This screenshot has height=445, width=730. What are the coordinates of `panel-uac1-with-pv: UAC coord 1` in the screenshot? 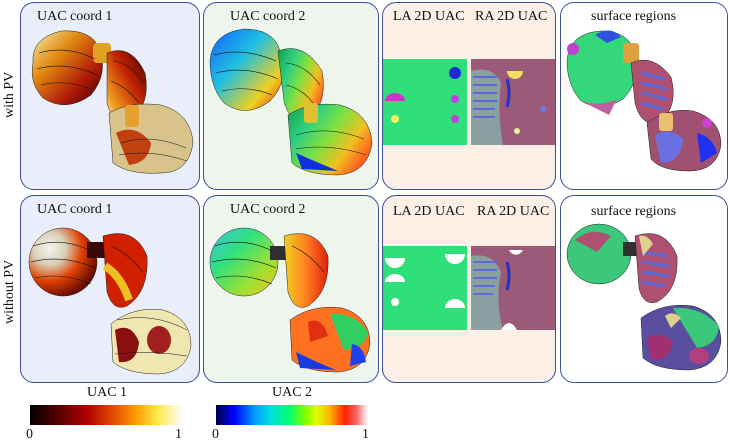 It's located at (110, 96).